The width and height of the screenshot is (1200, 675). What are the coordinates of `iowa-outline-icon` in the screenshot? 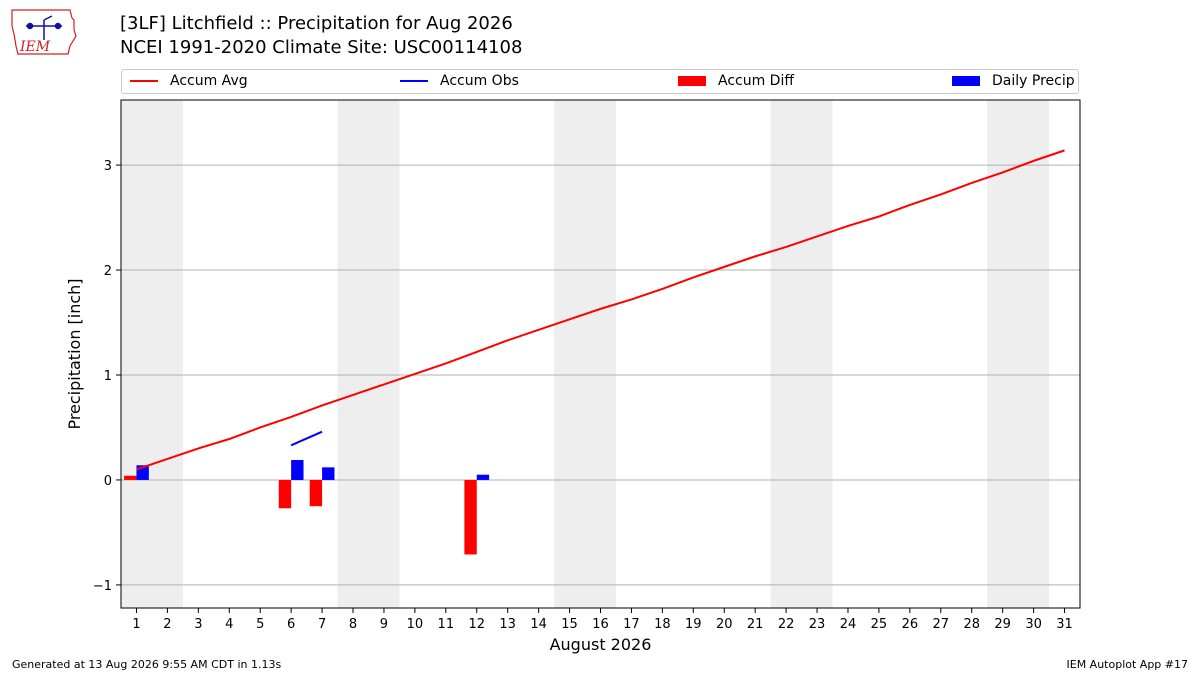 It's located at (44, 32).